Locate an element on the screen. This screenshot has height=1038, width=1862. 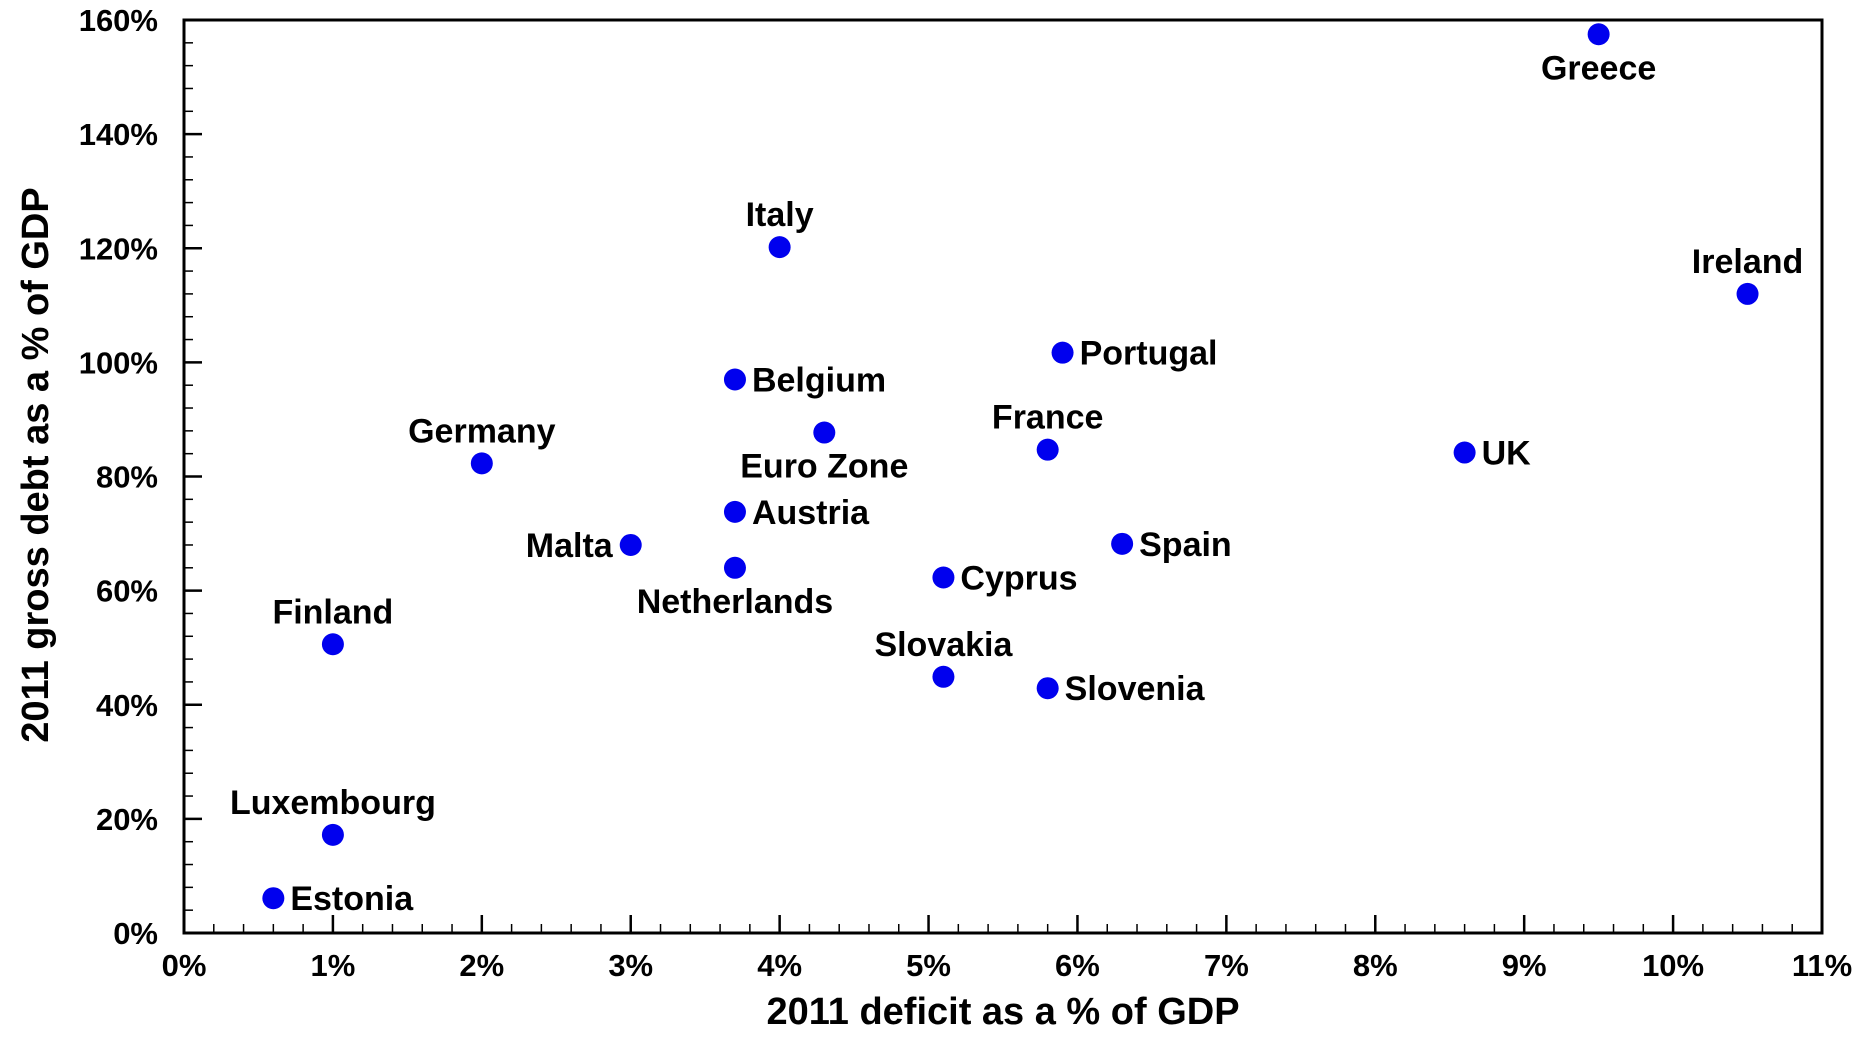
y-axis-title: 2011 gross debt as a % of GDP is located at coordinates (36, 464).